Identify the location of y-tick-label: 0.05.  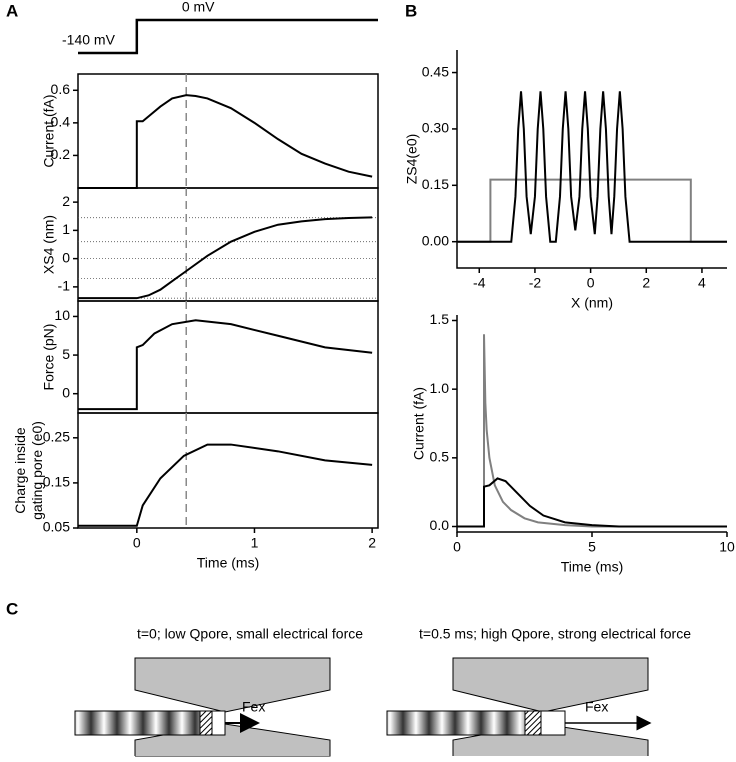
(56, 527).